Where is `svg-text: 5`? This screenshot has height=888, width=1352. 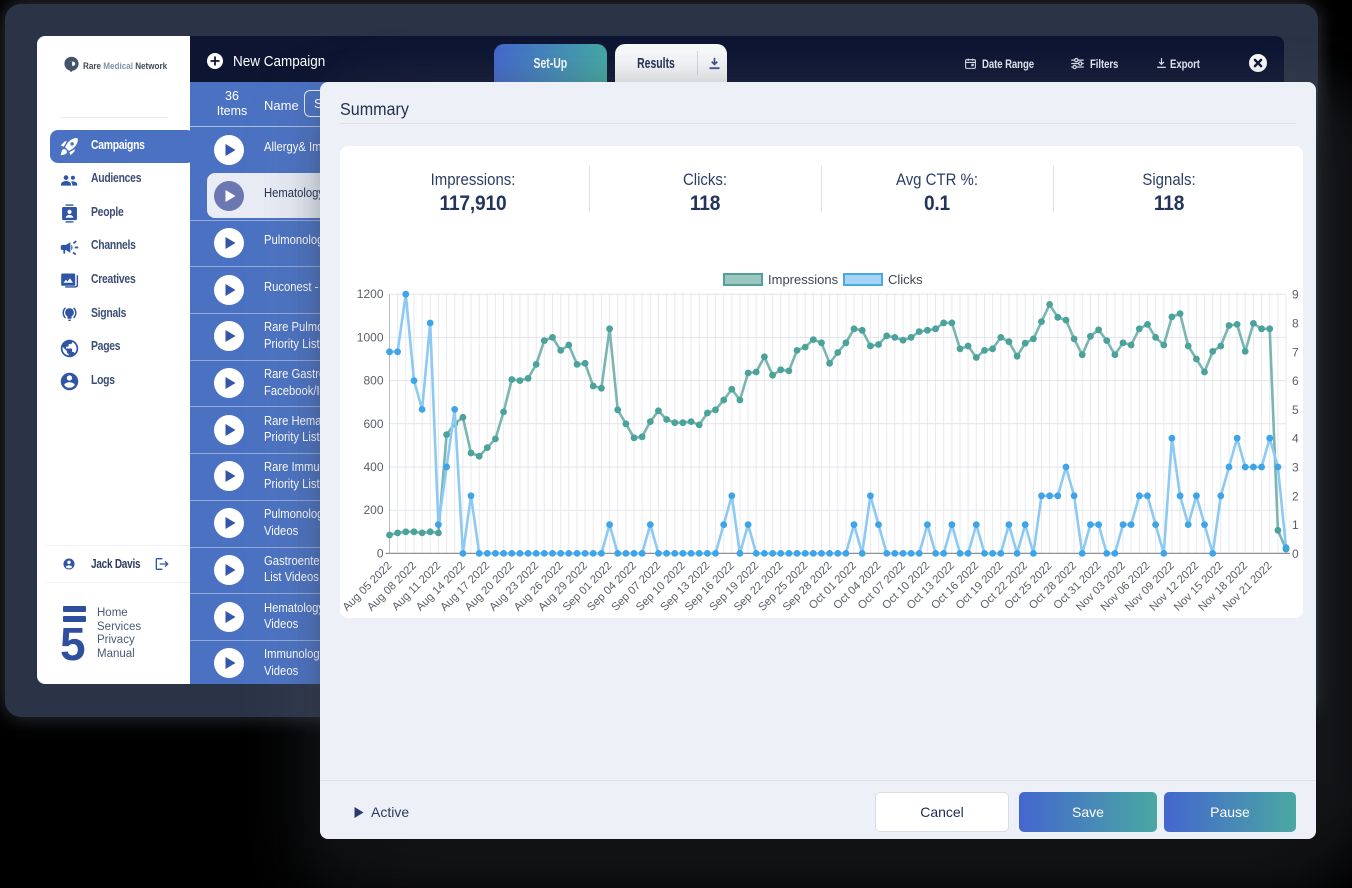 svg-text: 5 is located at coordinates (1295, 410).